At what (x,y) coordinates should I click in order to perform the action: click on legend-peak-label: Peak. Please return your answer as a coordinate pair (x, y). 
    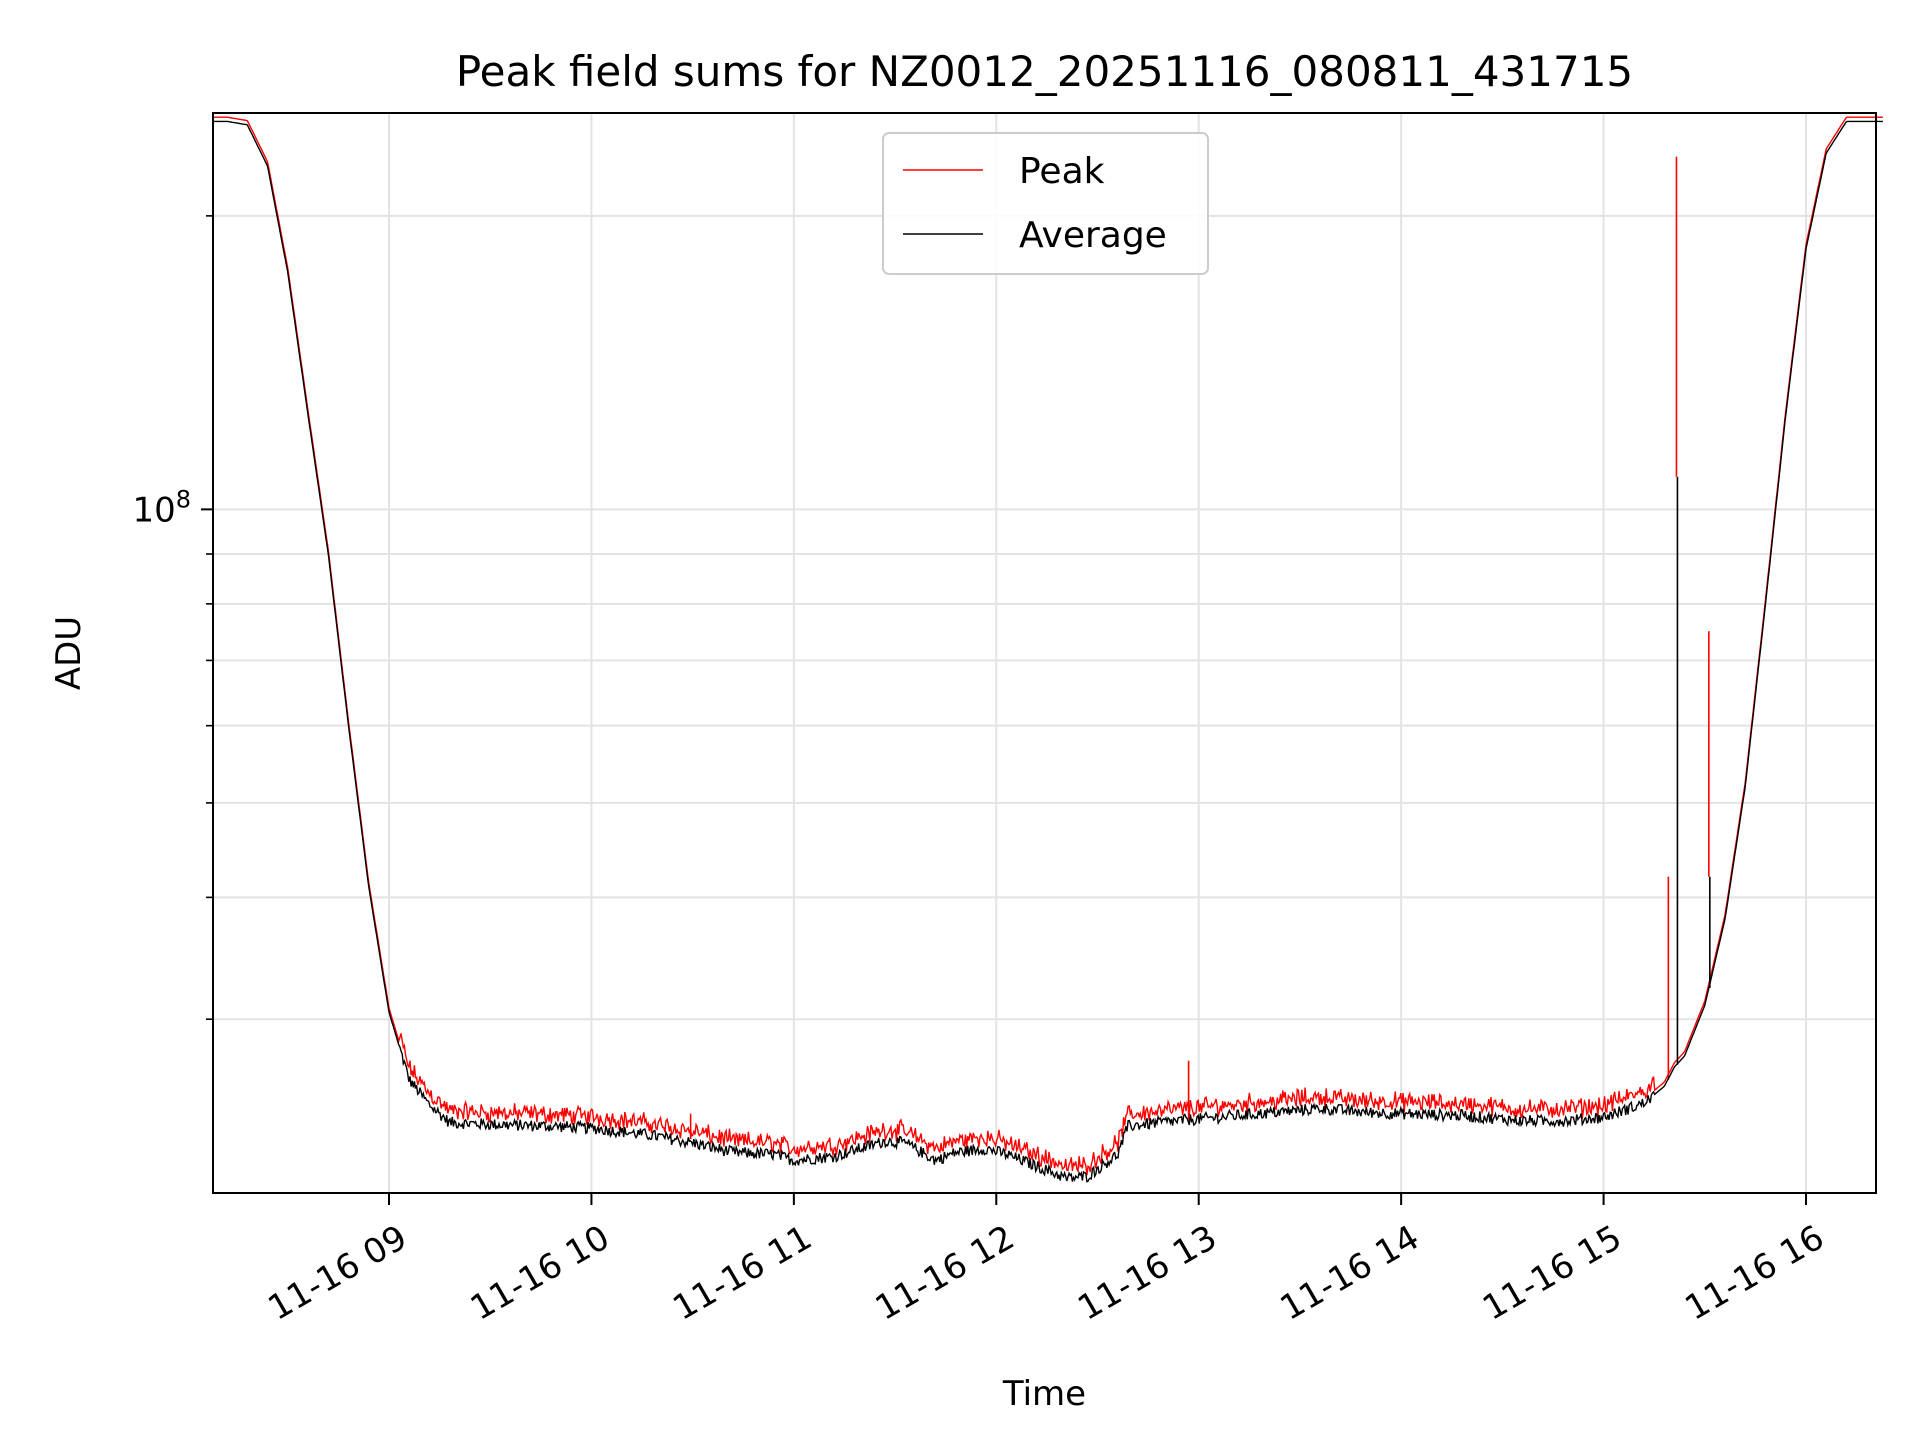
    Looking at the image, I should click on (1062, 171).